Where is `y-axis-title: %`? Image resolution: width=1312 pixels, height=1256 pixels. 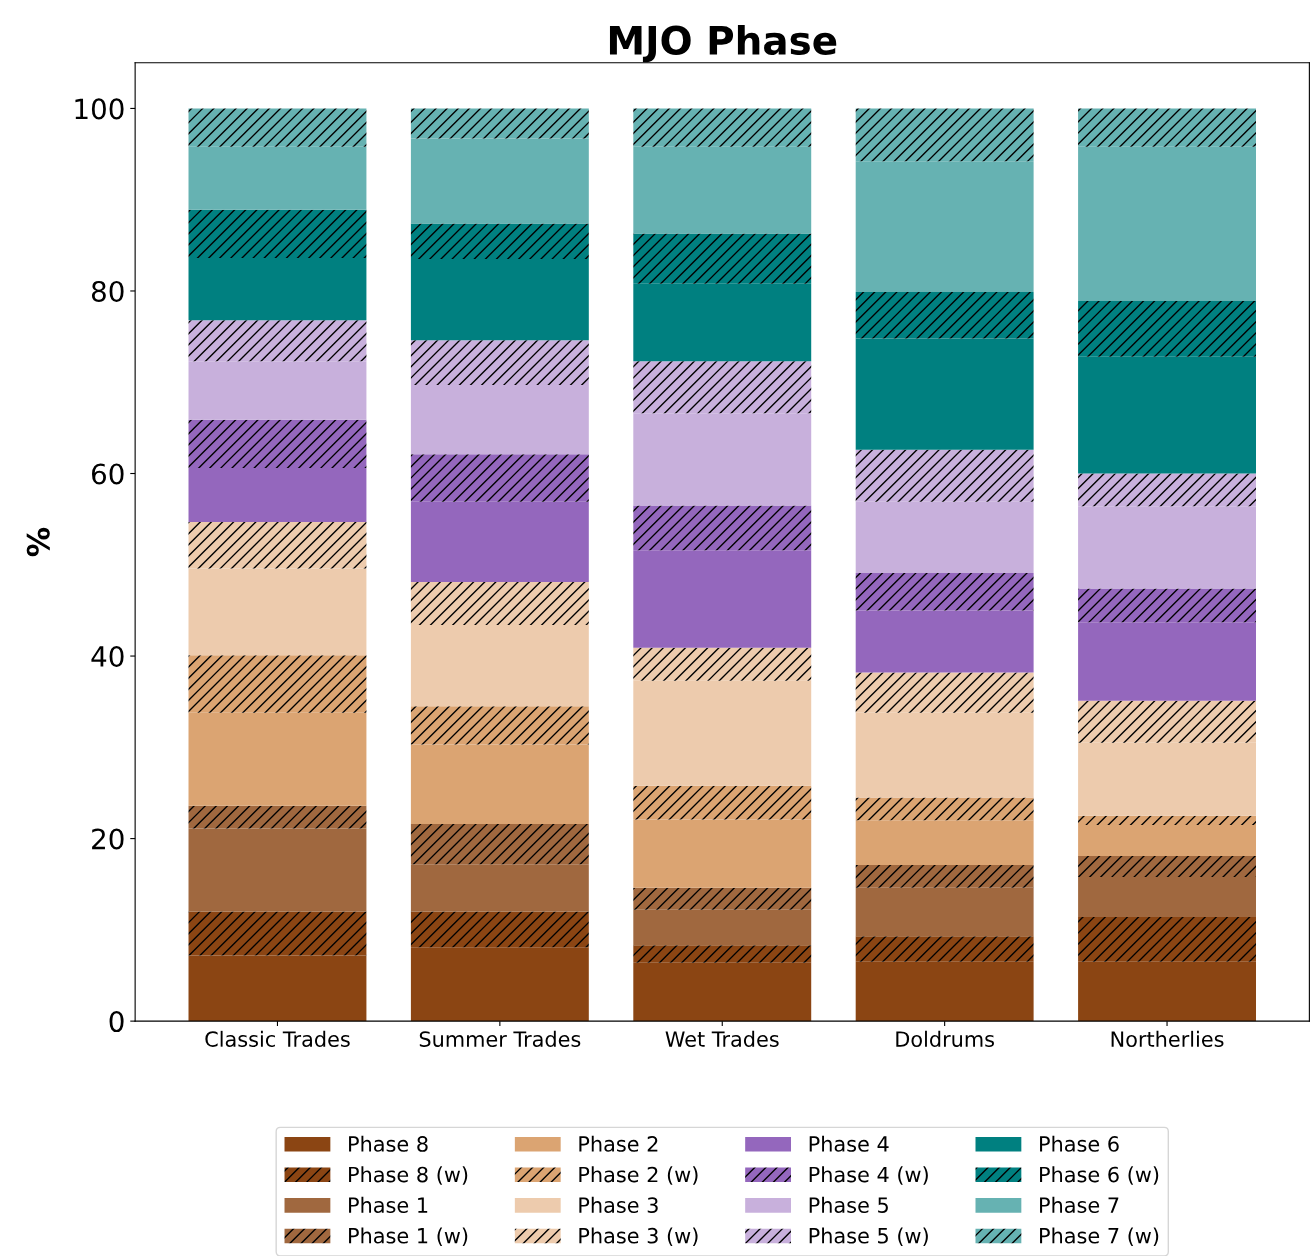 y-axis-title: % is located at coordinates (38, 542).